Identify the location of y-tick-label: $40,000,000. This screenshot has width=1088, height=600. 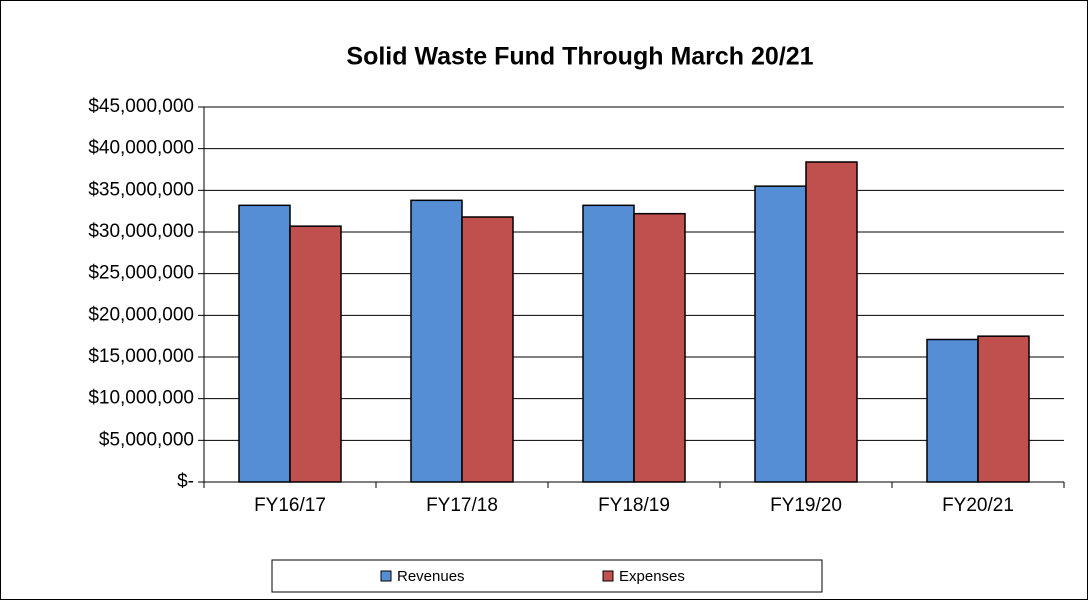
(141, 148).